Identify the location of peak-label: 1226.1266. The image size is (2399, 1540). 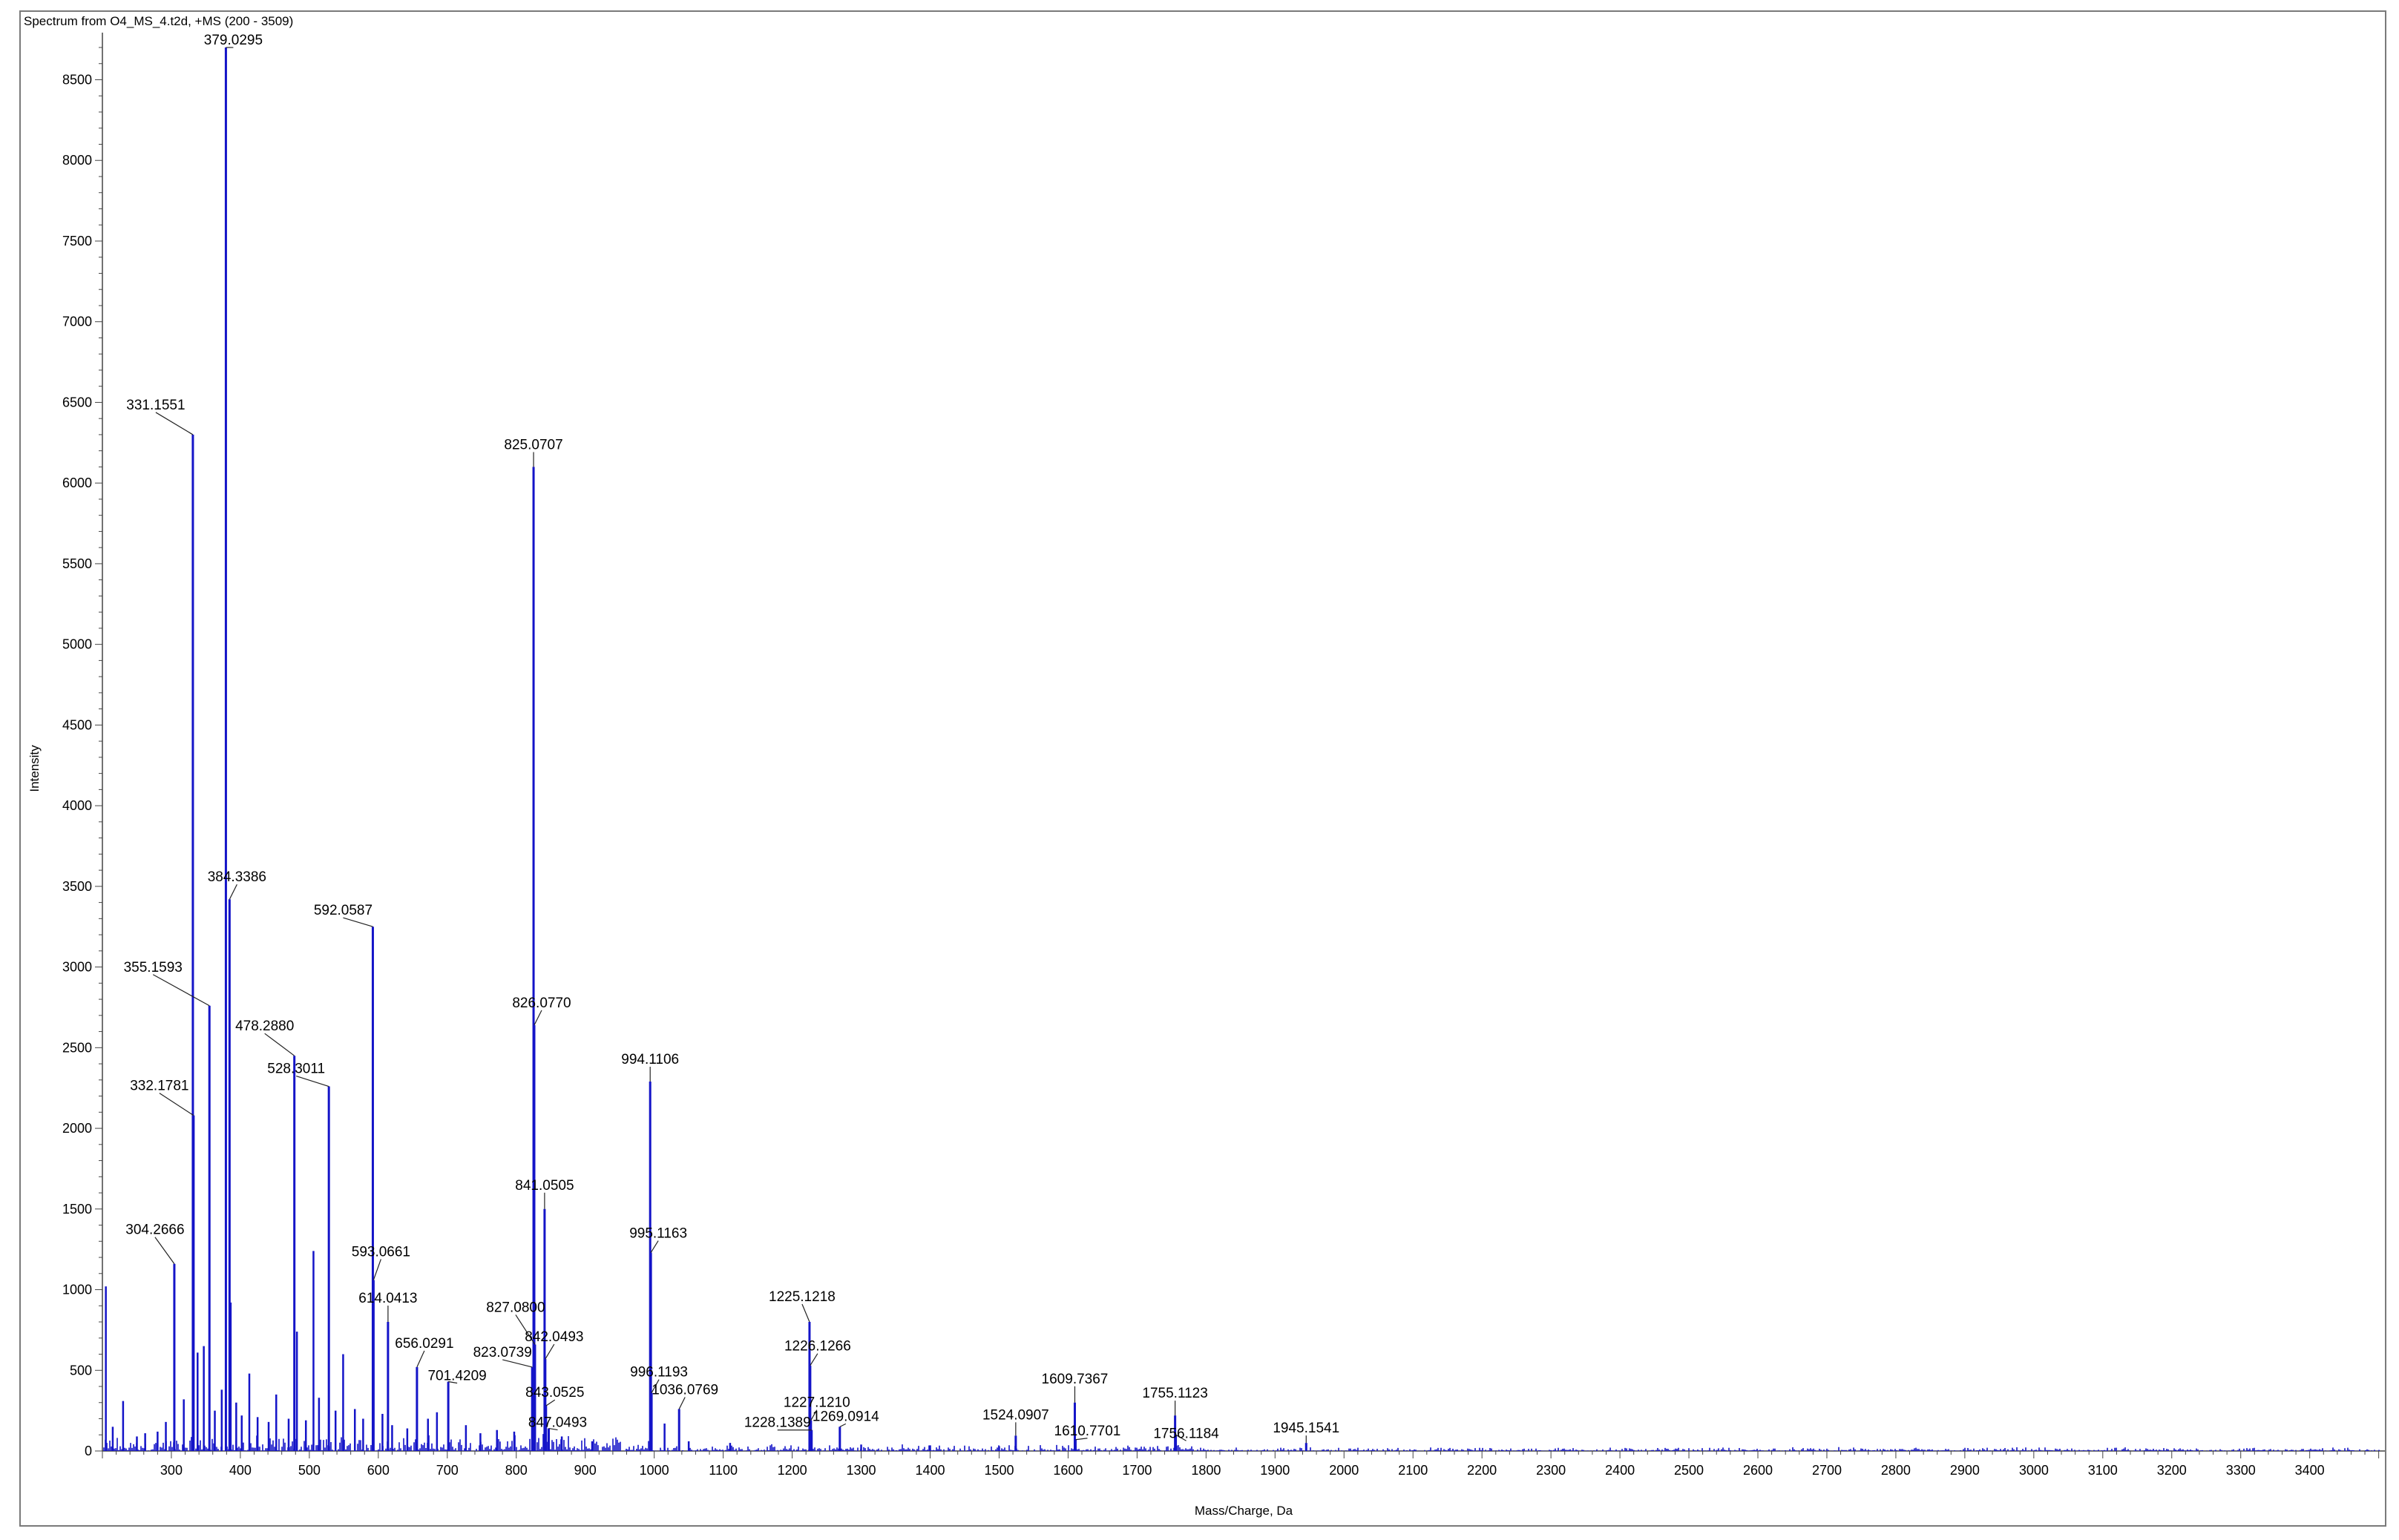
(817, 1347).